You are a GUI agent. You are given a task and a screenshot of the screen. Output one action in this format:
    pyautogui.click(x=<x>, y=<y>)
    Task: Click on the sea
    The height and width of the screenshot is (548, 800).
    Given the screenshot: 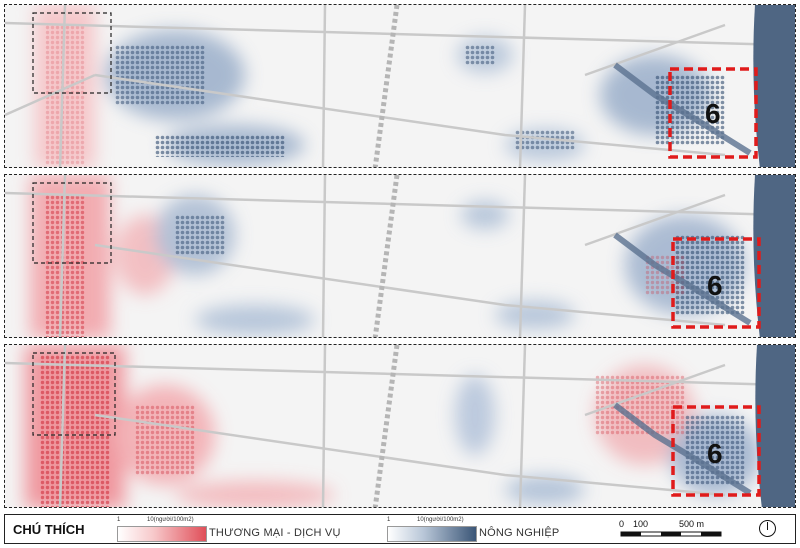 What is the action you would take?
    pyautogui.click(x=774, y=86)
    